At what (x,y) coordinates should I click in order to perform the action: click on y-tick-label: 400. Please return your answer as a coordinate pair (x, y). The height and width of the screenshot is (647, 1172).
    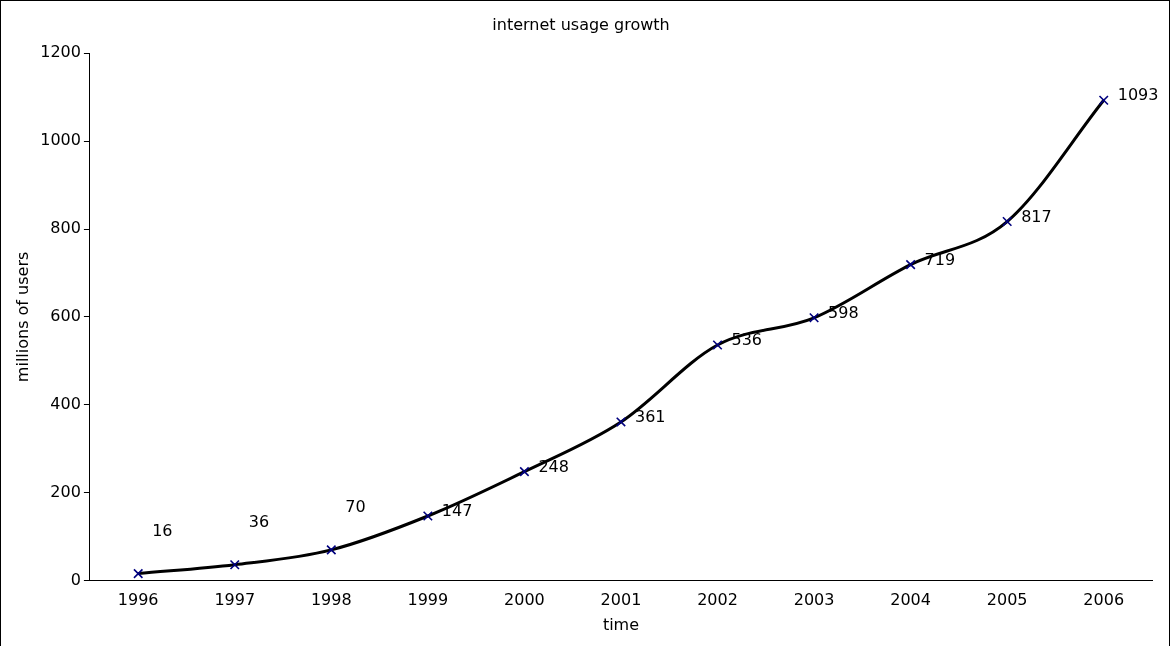
    Looking at the image, I should click on (65, 403).